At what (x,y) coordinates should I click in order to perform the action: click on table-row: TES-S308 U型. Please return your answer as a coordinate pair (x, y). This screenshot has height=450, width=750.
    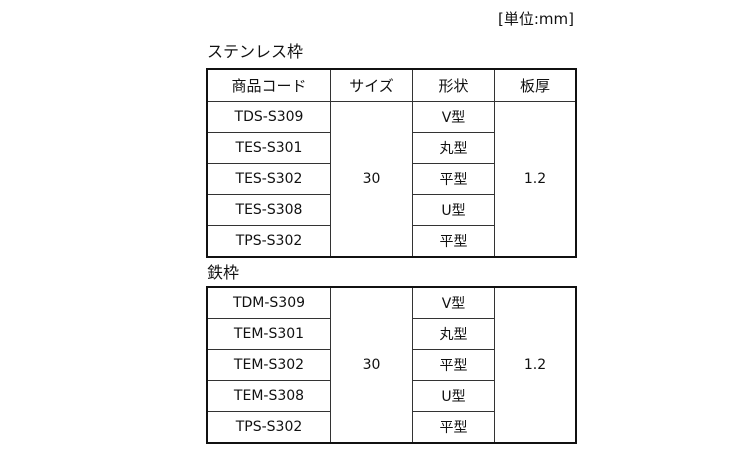
    Looking at the image, I should click on (391, 210).